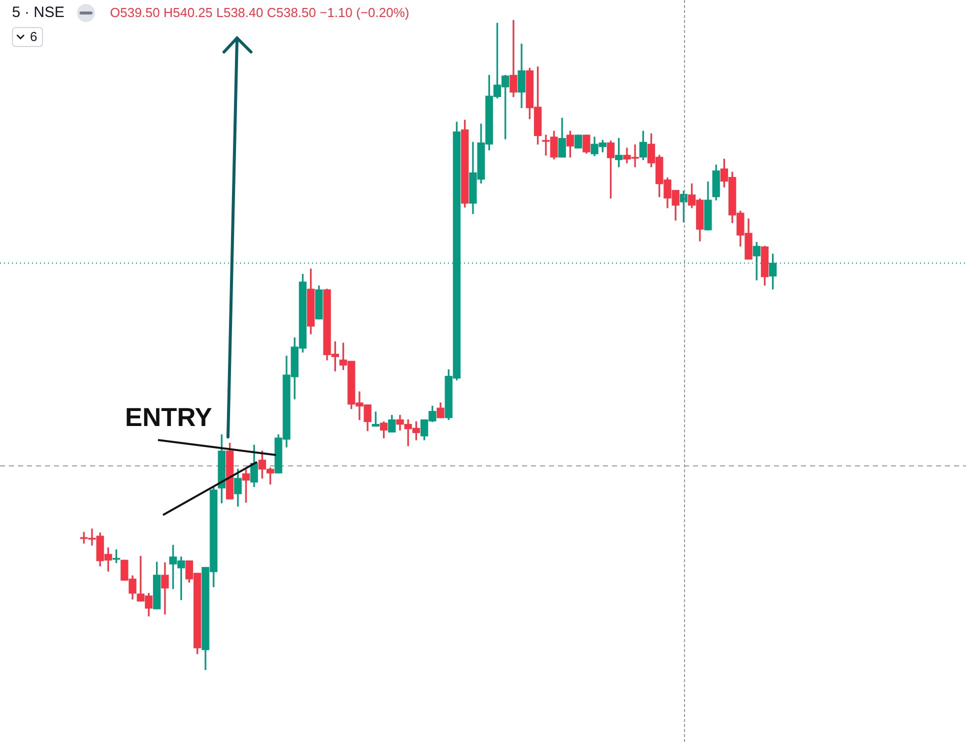 This screenshot has width=966, height=742. What do you see at coordinates (38, 12) in the screenshot?
I see `text: 5 · NSE` at bounding box center [38, 12].